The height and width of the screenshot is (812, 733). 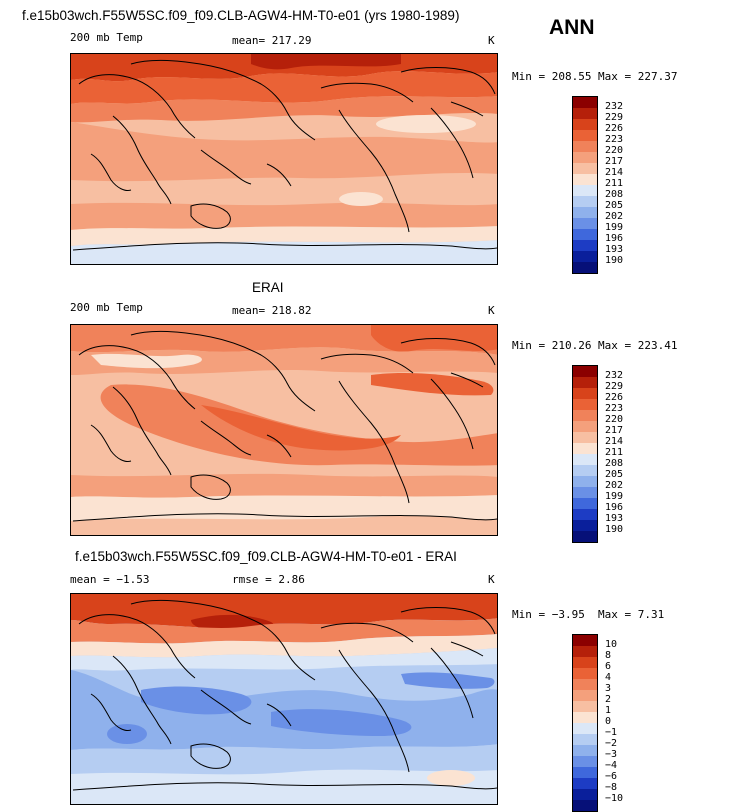 I want to click on season-label: ANN, so click(x=572, y=27).